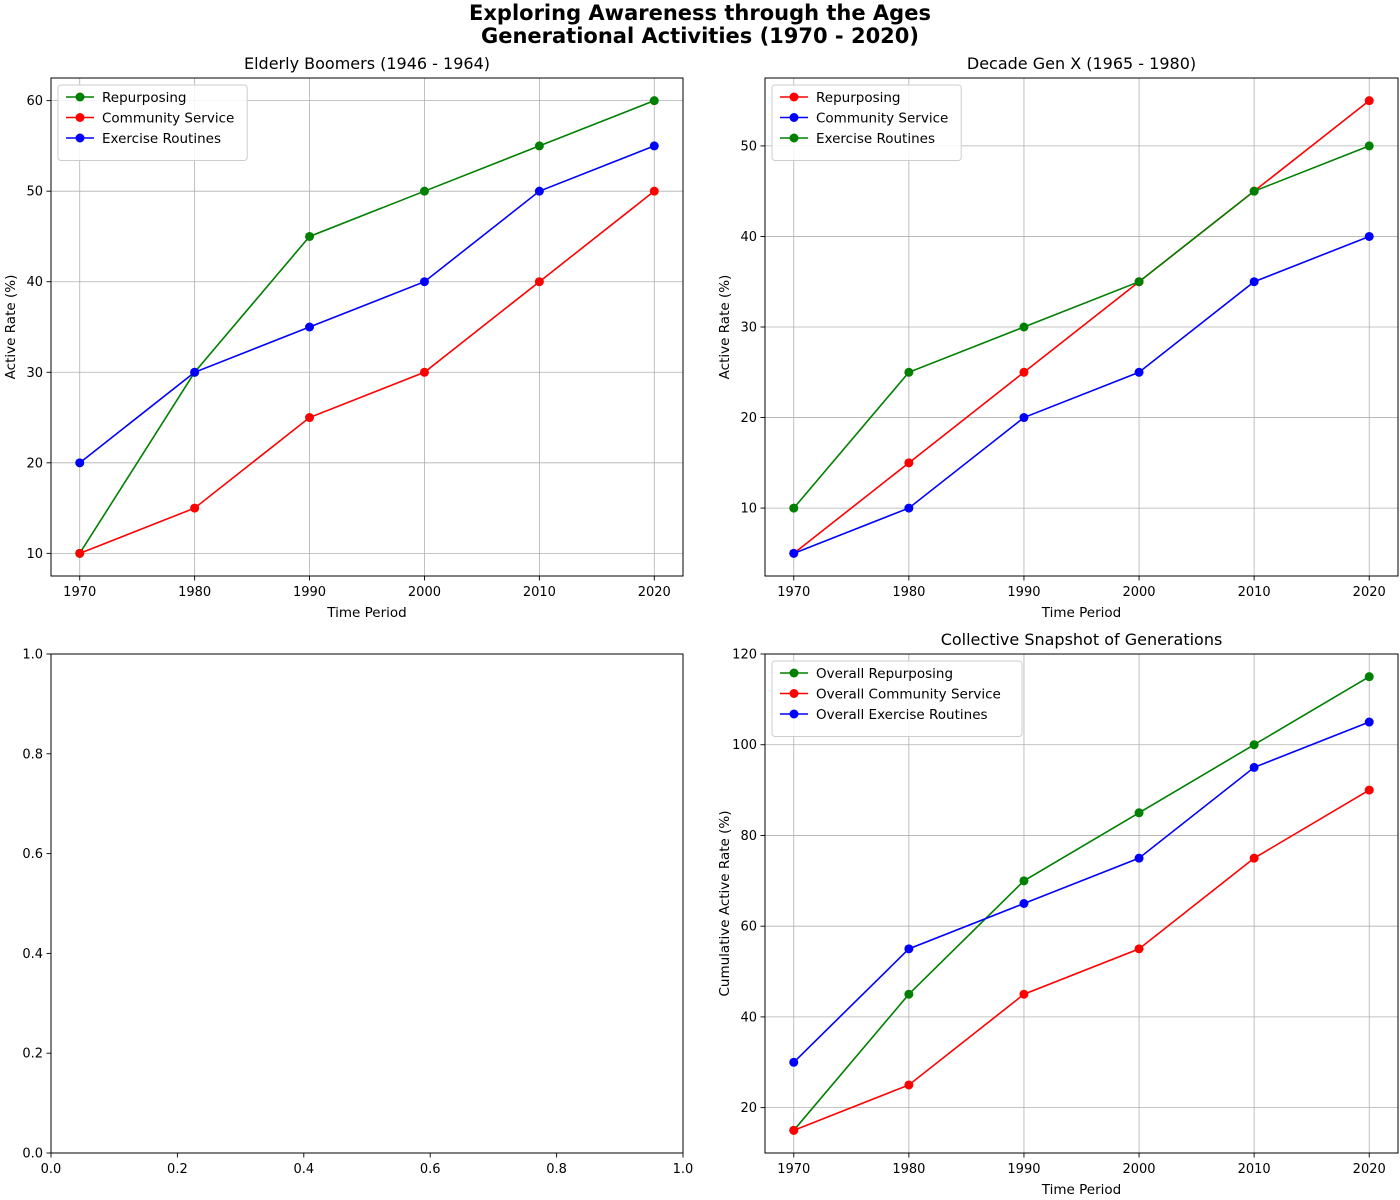 The width and height of the screenshot is (1400, 1200). I want to click on legend-entry: Overall Repurposing, so click(866, 674).